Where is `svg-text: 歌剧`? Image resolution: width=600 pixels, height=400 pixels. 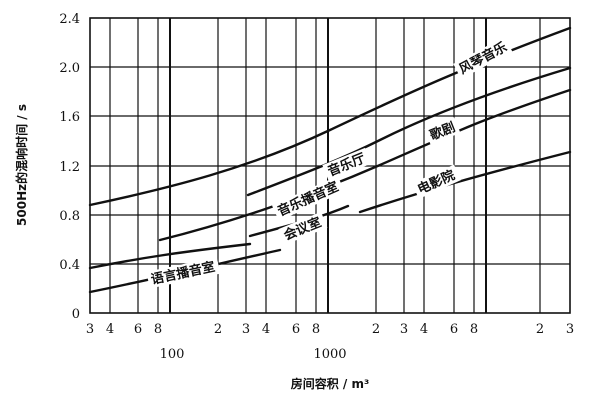
svg-text: 歌剧 is located at coordinates (443, 131).